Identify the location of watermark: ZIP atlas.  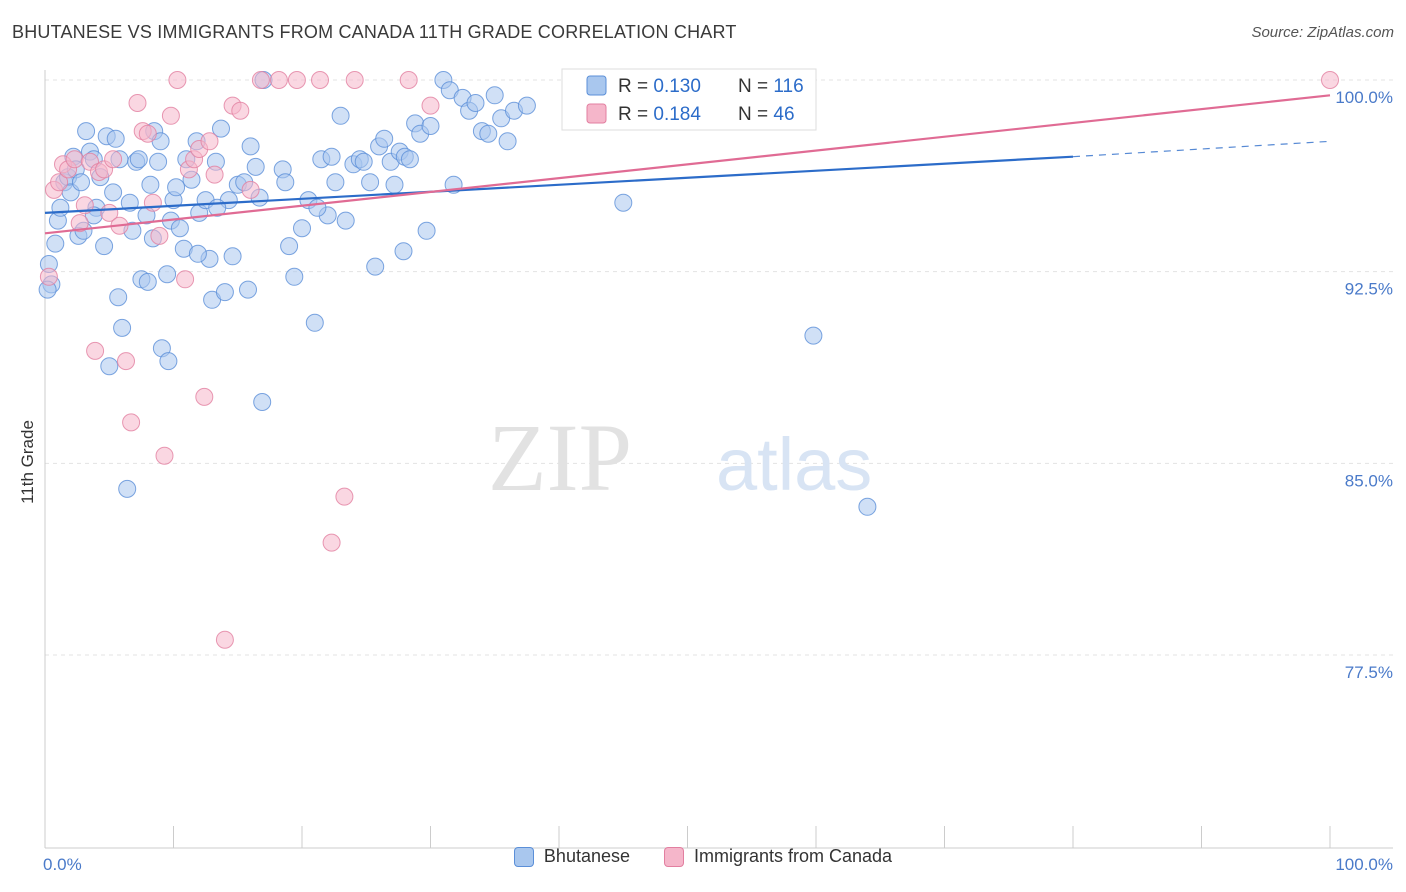
(680, 457).